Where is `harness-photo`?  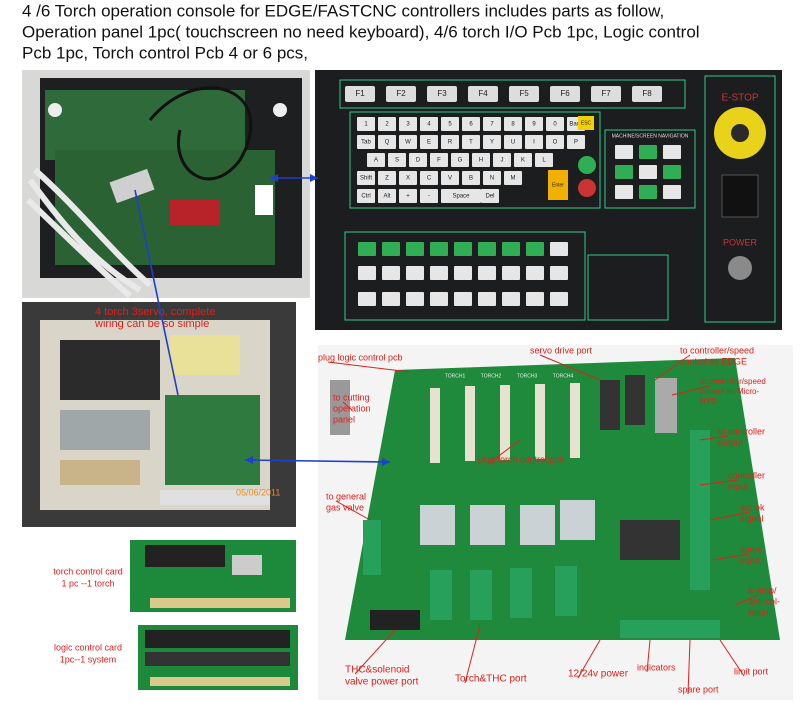 harness-photo is located at coordinates (166, 184).